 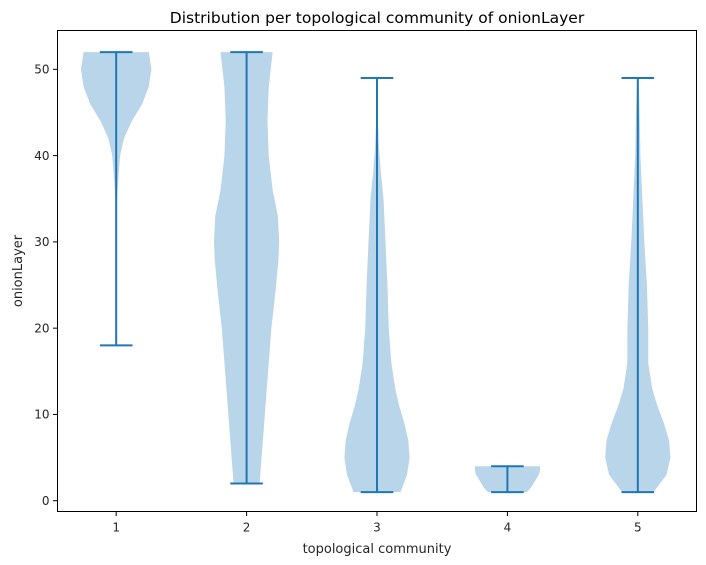 What do you see at coordinates (41, 328) in the screenshot?
I see `y-tick-label-20: 20` at bounding box center [41, 328].